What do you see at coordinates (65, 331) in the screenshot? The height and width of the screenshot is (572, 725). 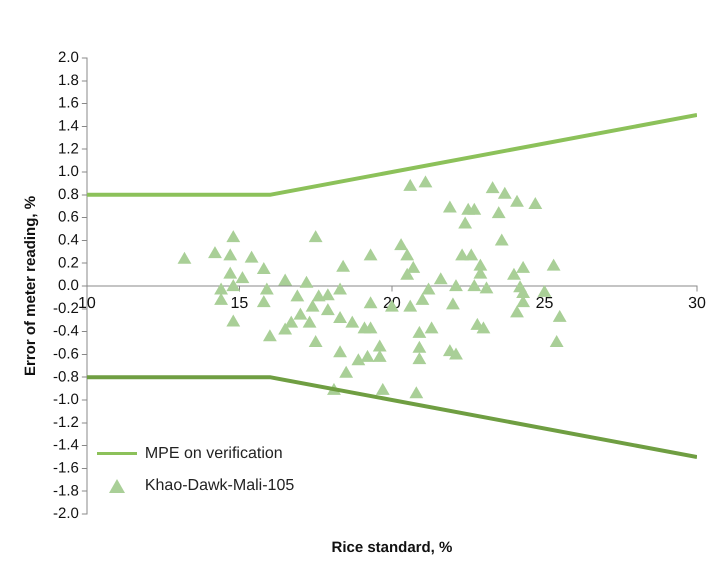 I see `y-tick-label: -0.4` at bounding box center [65, 331].